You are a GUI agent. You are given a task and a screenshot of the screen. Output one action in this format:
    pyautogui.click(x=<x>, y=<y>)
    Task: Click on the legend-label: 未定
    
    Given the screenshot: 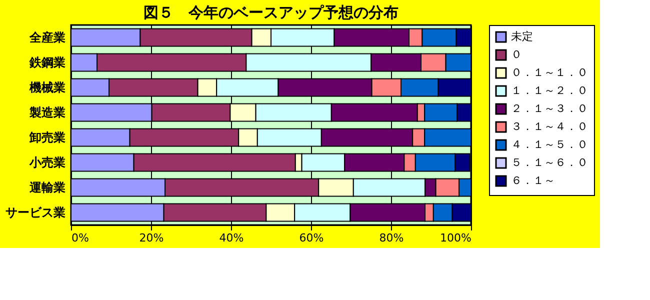 What is the action you would take?
    pyautogui.click(x=522, y=36)
    